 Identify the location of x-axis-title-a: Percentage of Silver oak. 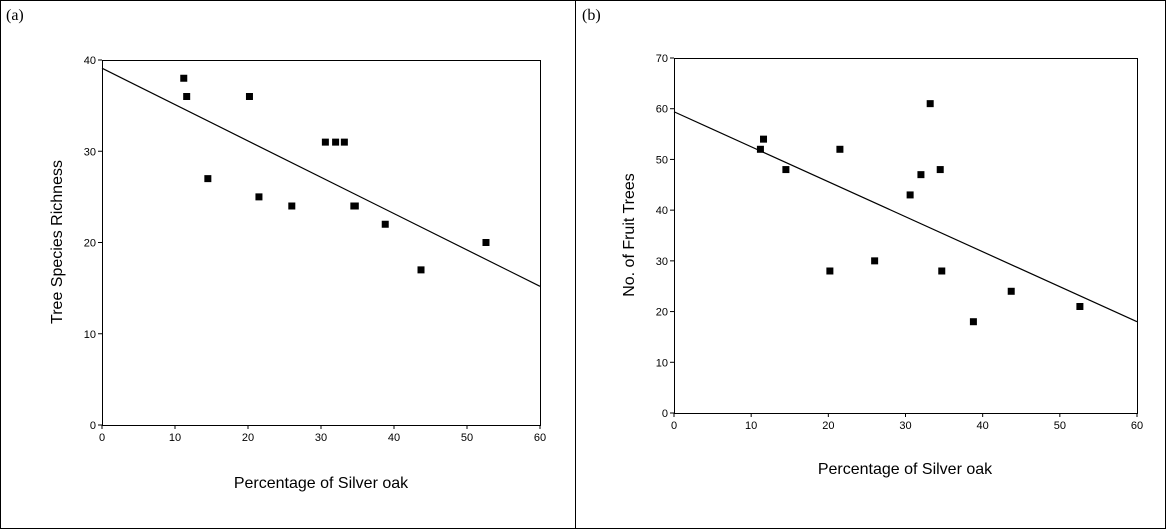
(321, 483).